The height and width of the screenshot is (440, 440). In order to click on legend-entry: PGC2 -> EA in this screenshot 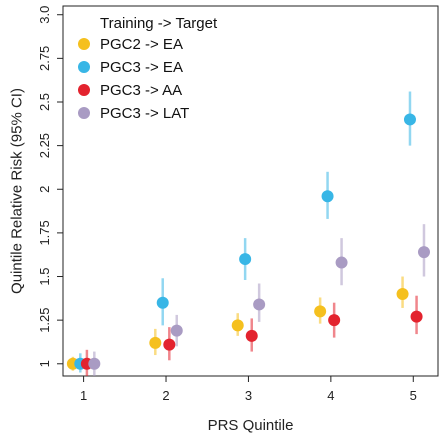, I will do `click(141, 44)`.